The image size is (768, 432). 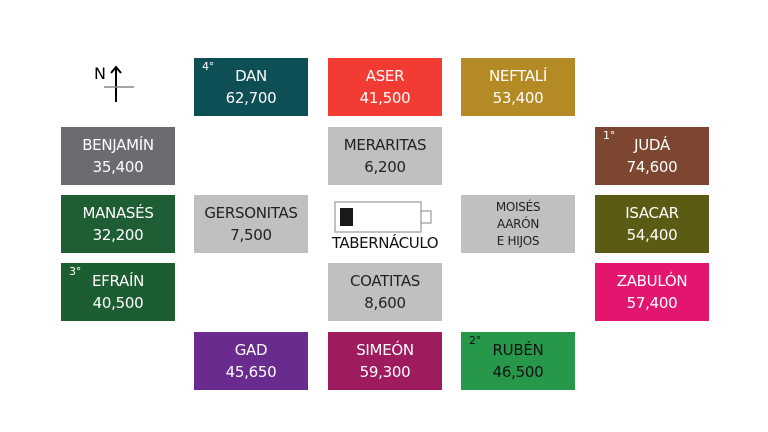 What do you see at coordinates (208, 66) in the screenshot?
I see `order-label: 4°` at bounding box center [208, 66].